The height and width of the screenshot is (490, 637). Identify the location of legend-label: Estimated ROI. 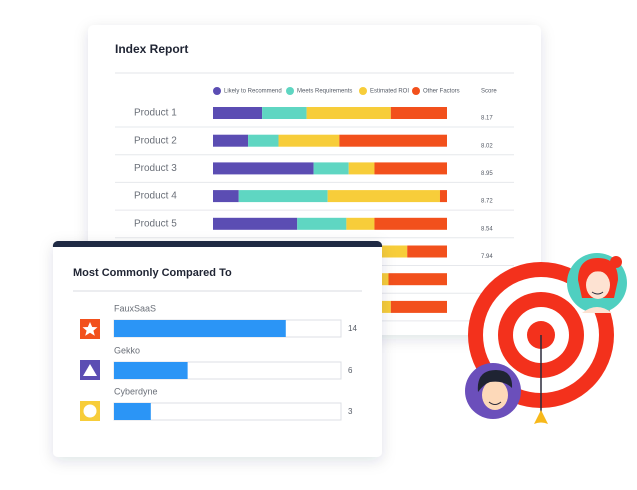
(389, 92).